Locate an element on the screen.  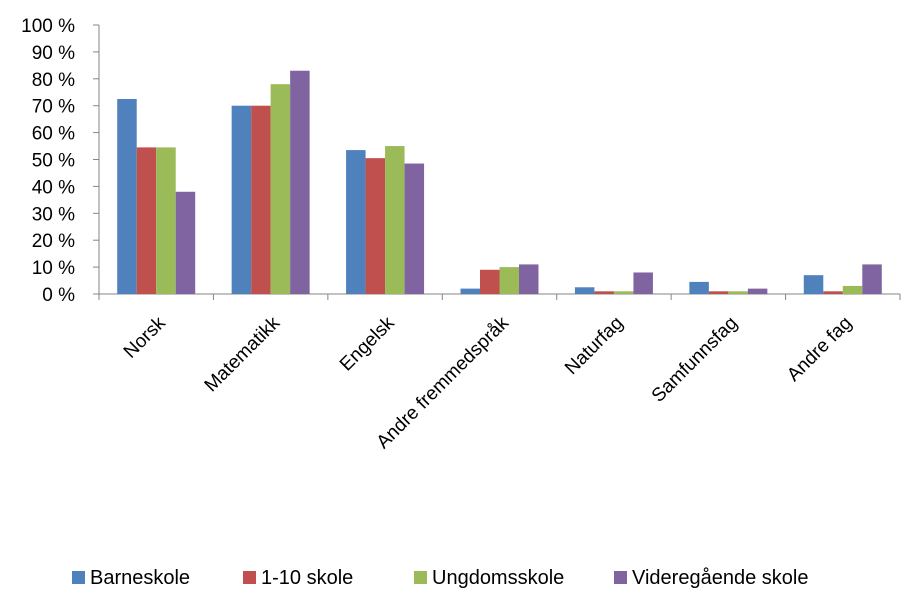
x-category-label: Andre fremmedspråk is located at coordinates (443, 382).